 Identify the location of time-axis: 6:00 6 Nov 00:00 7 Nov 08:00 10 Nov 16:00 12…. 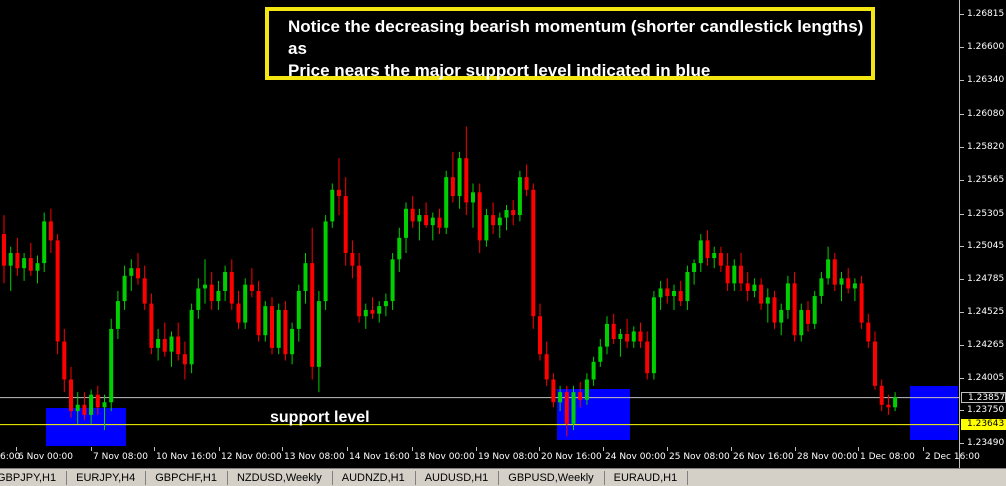
(490, 457).